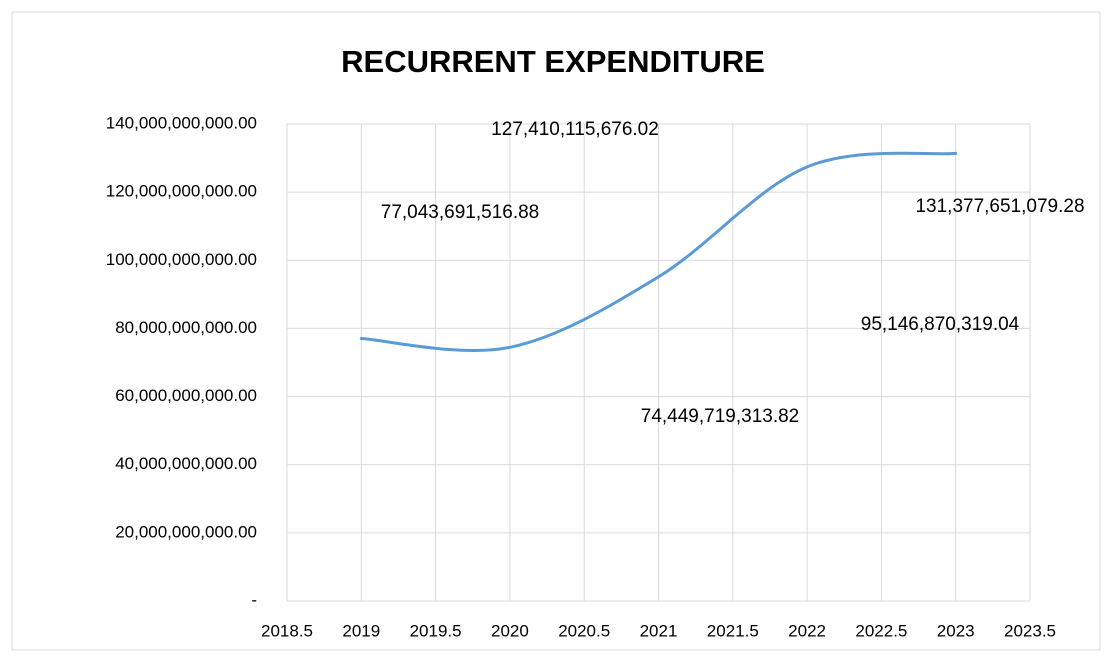 Image resolution: width=1112 pixels, height=664 pixels. I want to click on y-tick-label: 120,000,000,000.00, so click(181, 191).